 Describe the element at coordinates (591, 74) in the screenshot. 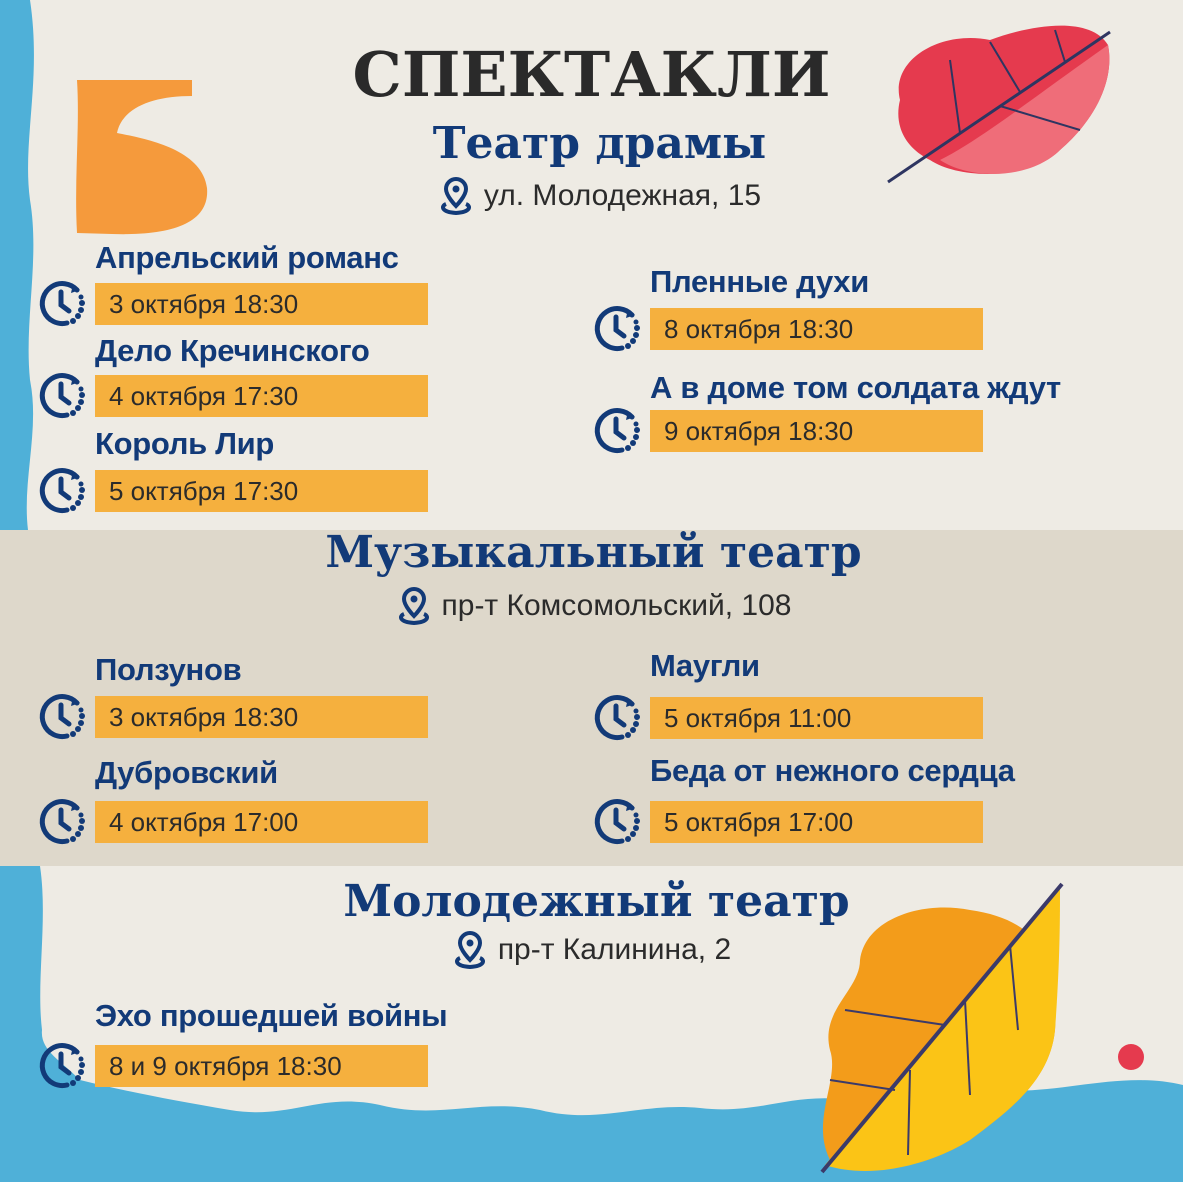

I see `page-title: СПЕКТАКЛИ` at that location.